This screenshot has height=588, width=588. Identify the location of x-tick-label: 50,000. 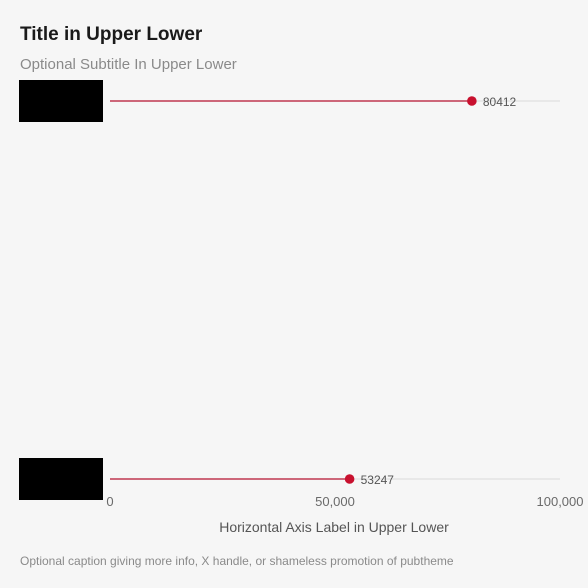
(335, 501).